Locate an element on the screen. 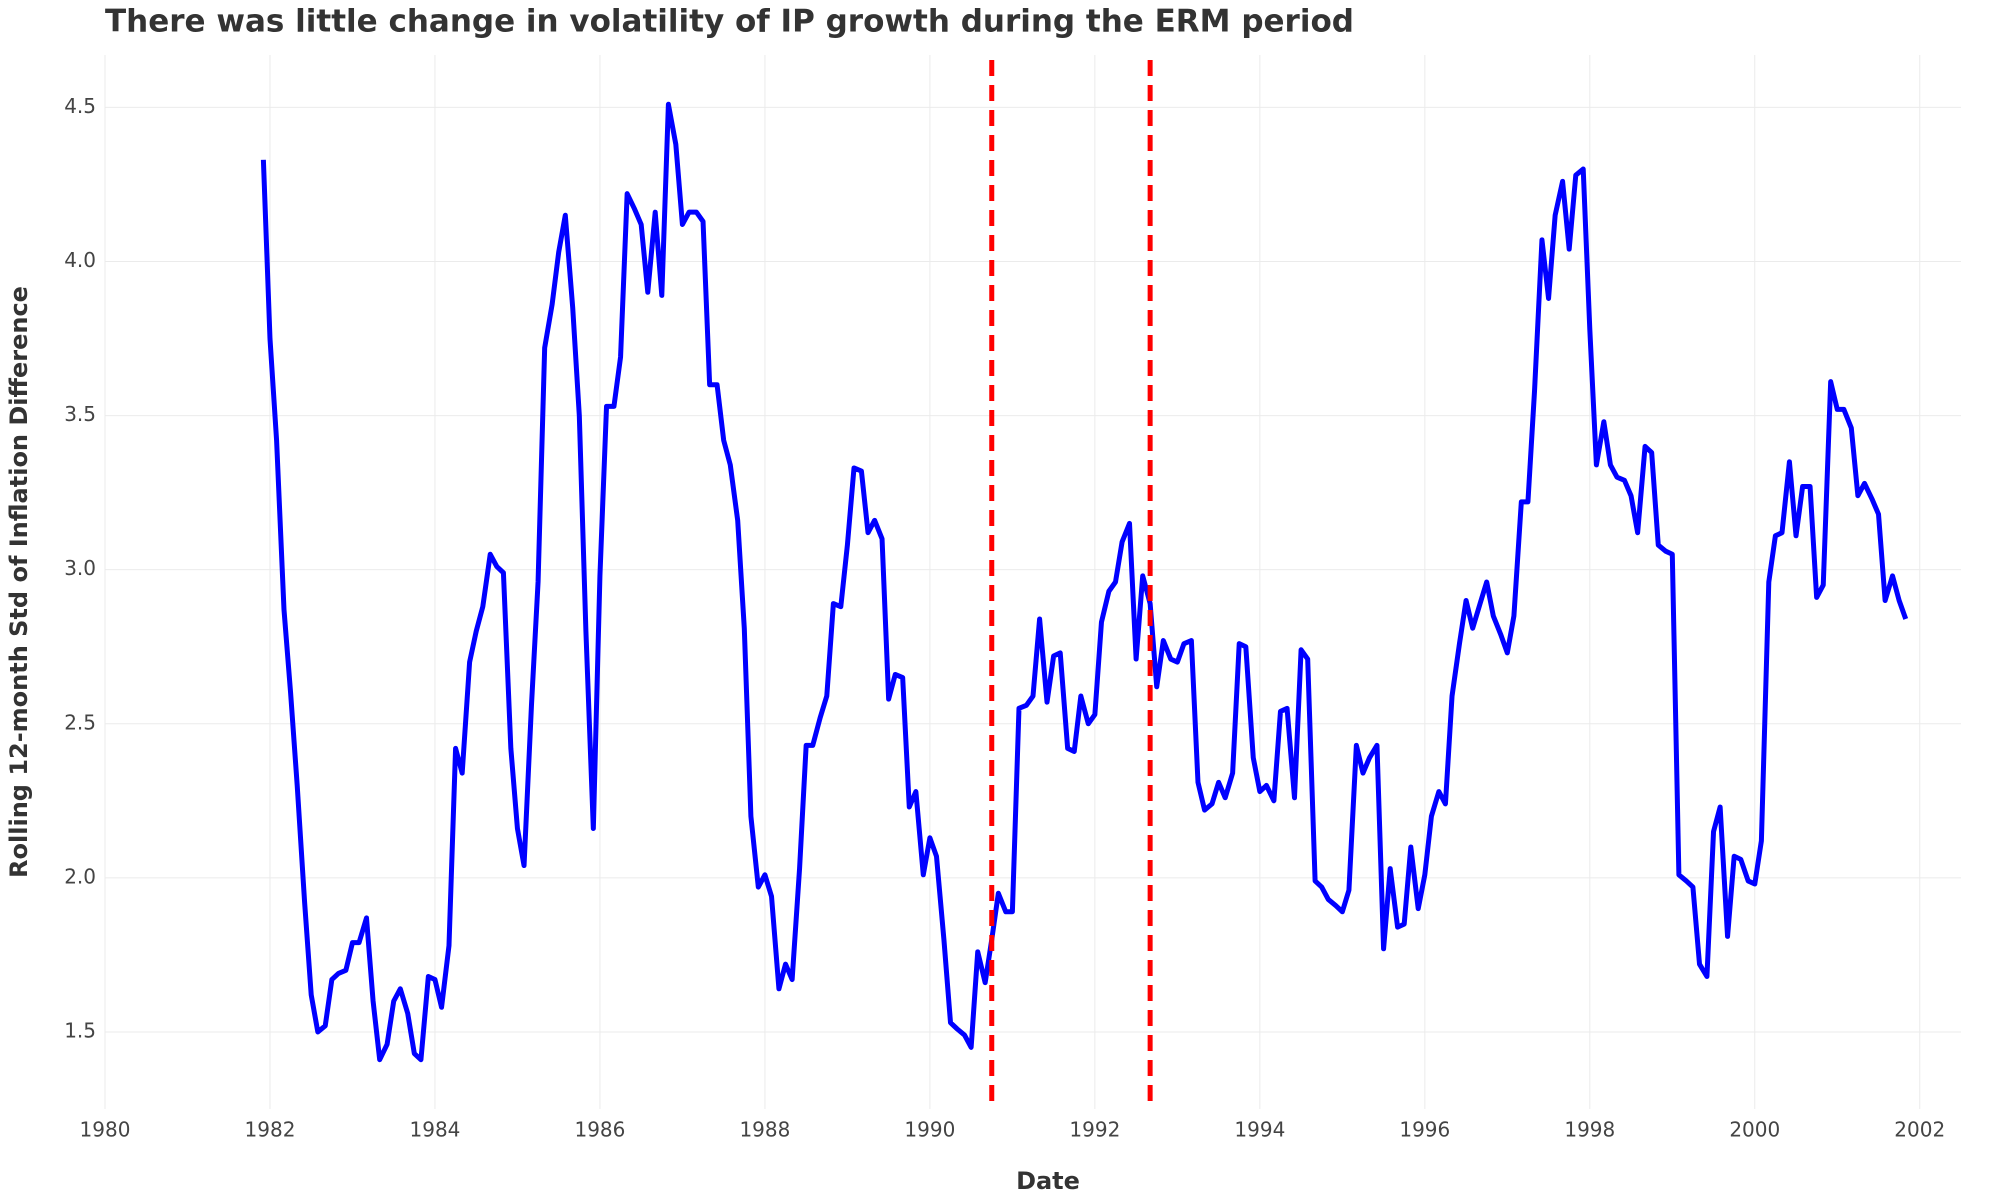  x-tick-label: 1980 is located at coordinates (105, 1130).